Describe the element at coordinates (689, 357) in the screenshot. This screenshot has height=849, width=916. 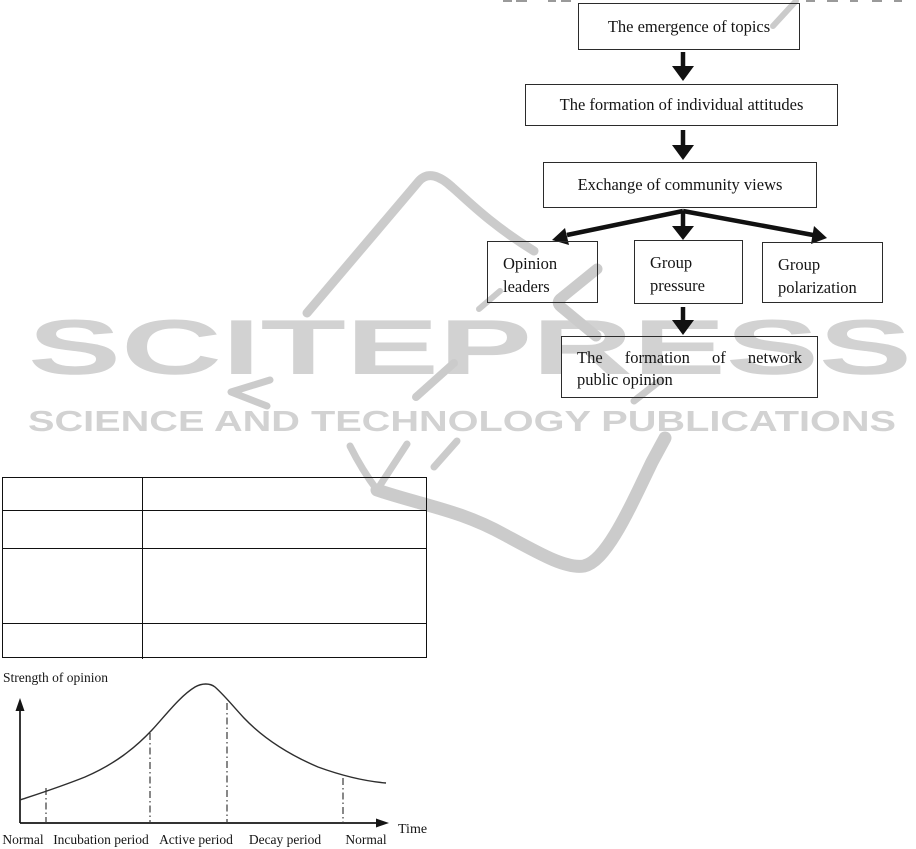
I see `flow-node-label-line1: The formation of network` at that location.